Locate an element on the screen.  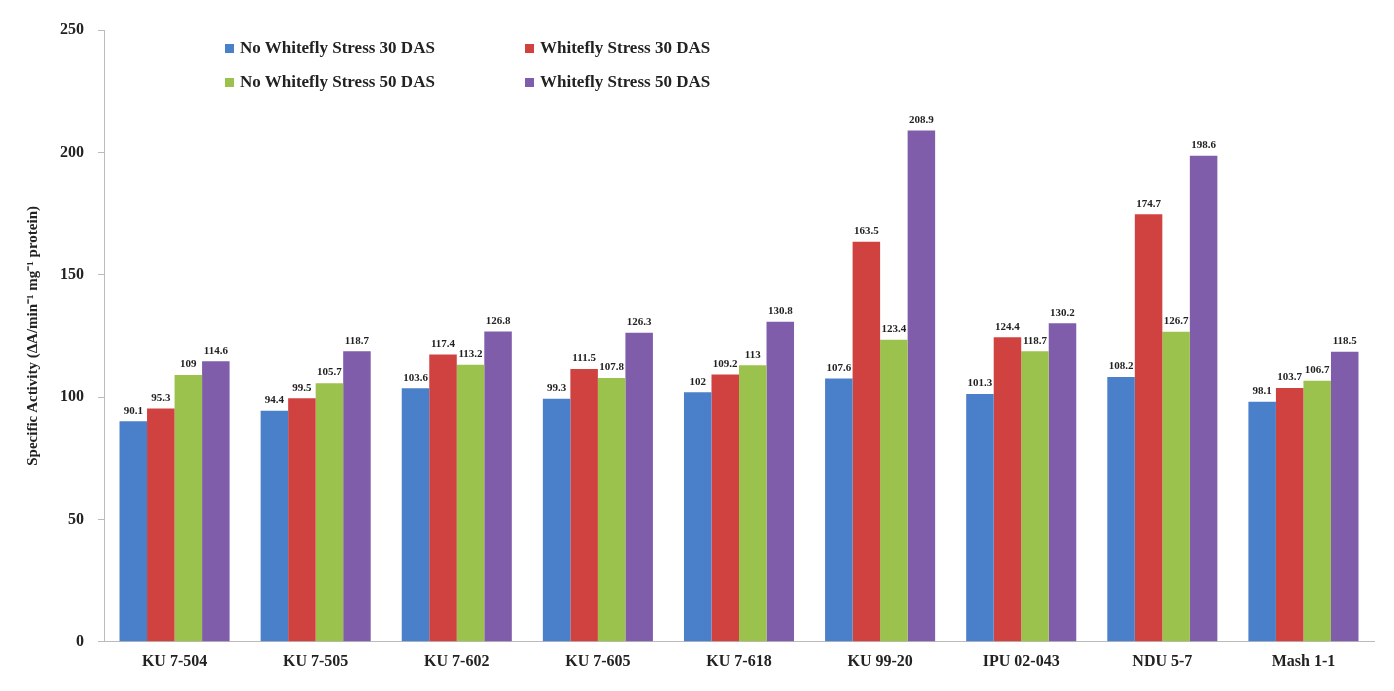
data-label: 113.2 is located at coordinates (471, 353).